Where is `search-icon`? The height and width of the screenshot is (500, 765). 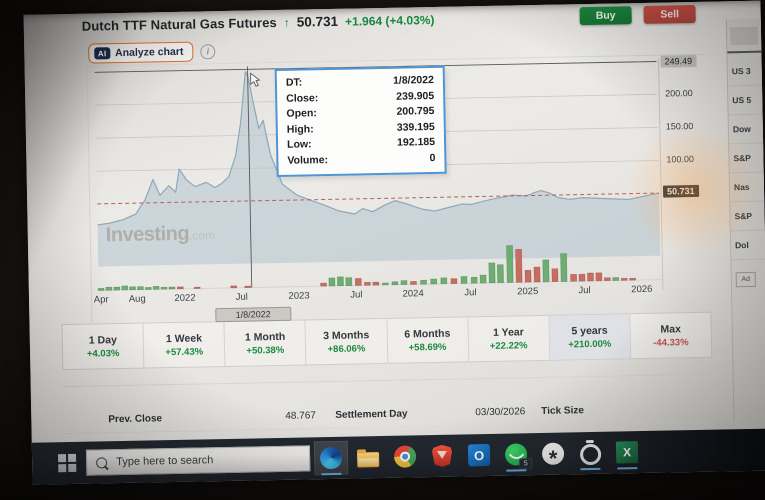 search-icon is located at coordinates (102, 462).